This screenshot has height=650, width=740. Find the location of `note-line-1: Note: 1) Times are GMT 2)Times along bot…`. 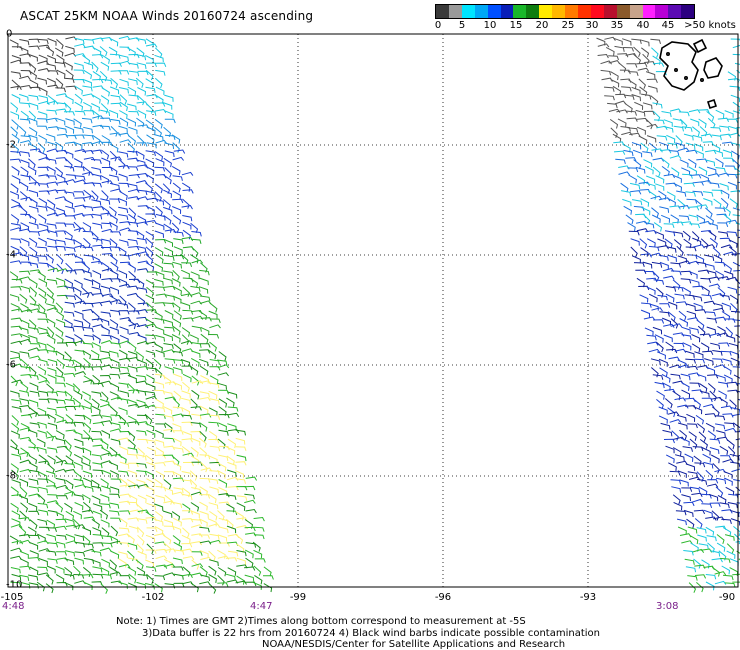

note-line-1: Note: 1) Times are GMT 2)Times along bot… is located at coordinates (321, 621).